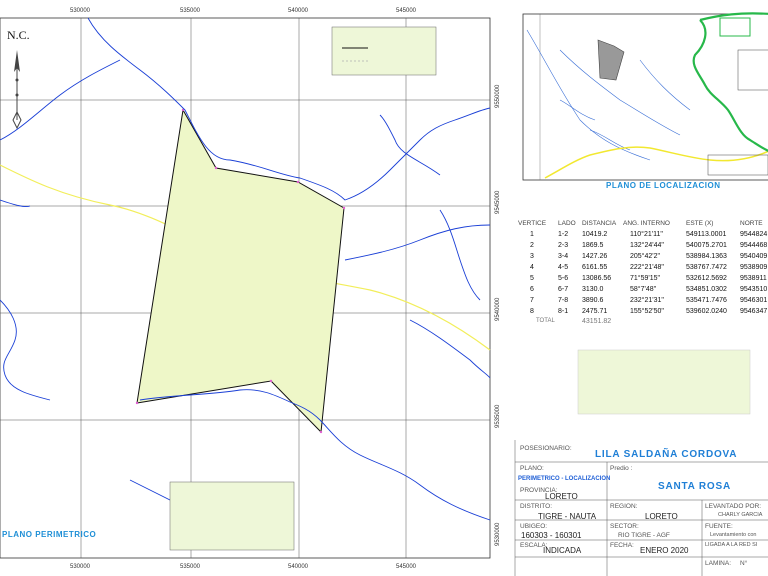 The image size is (768, 576). I want to click on region-value: LORETO, so click(661, 516).